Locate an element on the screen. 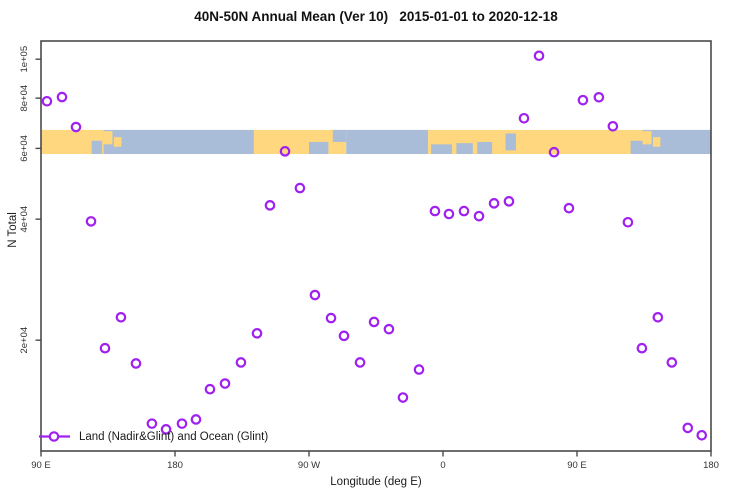 The width and height of the screenshot is (750, 500). y-tick-label: 8e+04 is located at coordinates (24, 98).